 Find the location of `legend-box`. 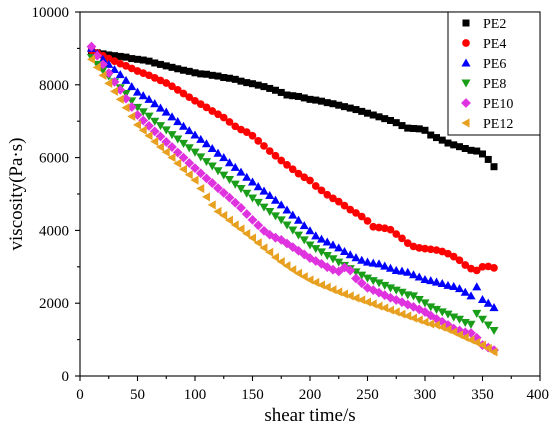

legend-box is located at coordinates (494, 73).